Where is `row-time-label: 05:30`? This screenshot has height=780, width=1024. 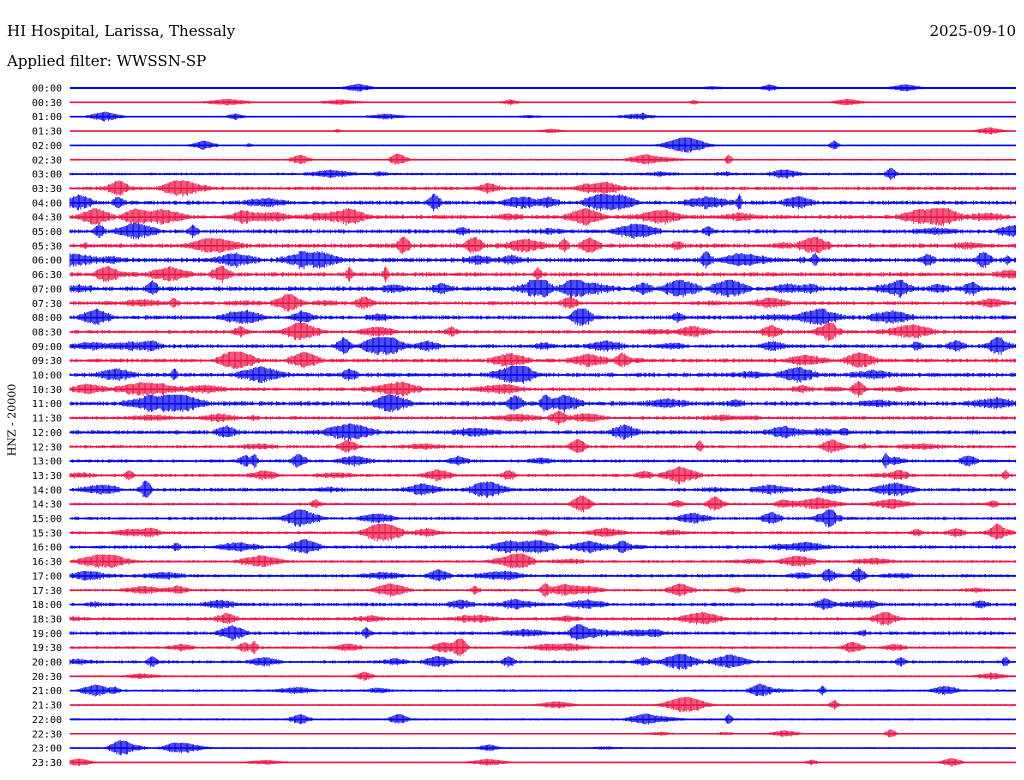 row-time-label: 05:30 is located at coordinates (47, 246).